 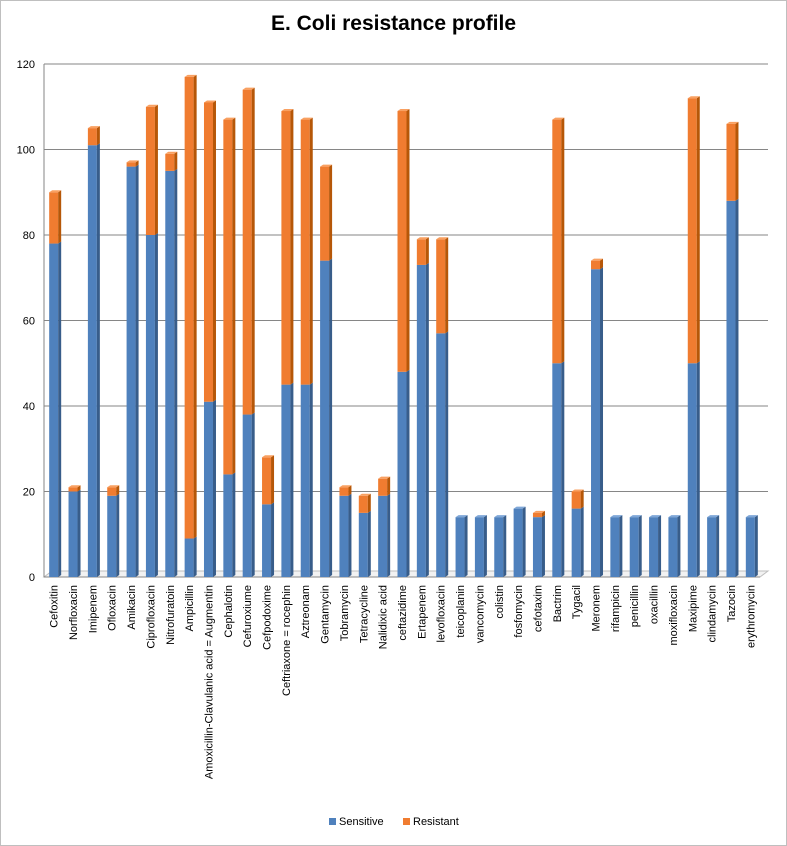 I want to click on x-category-label: teicoplanin, so click(x=461, y=611).